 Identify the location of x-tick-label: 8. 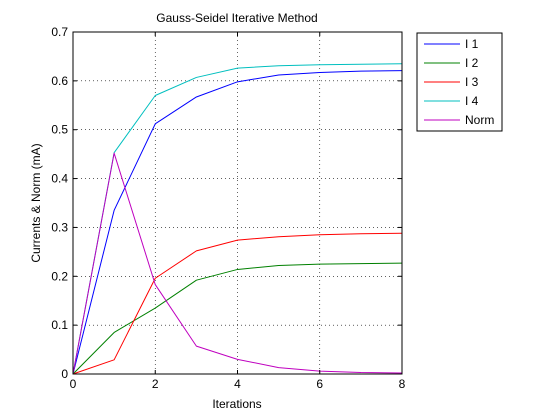
(402, 384).